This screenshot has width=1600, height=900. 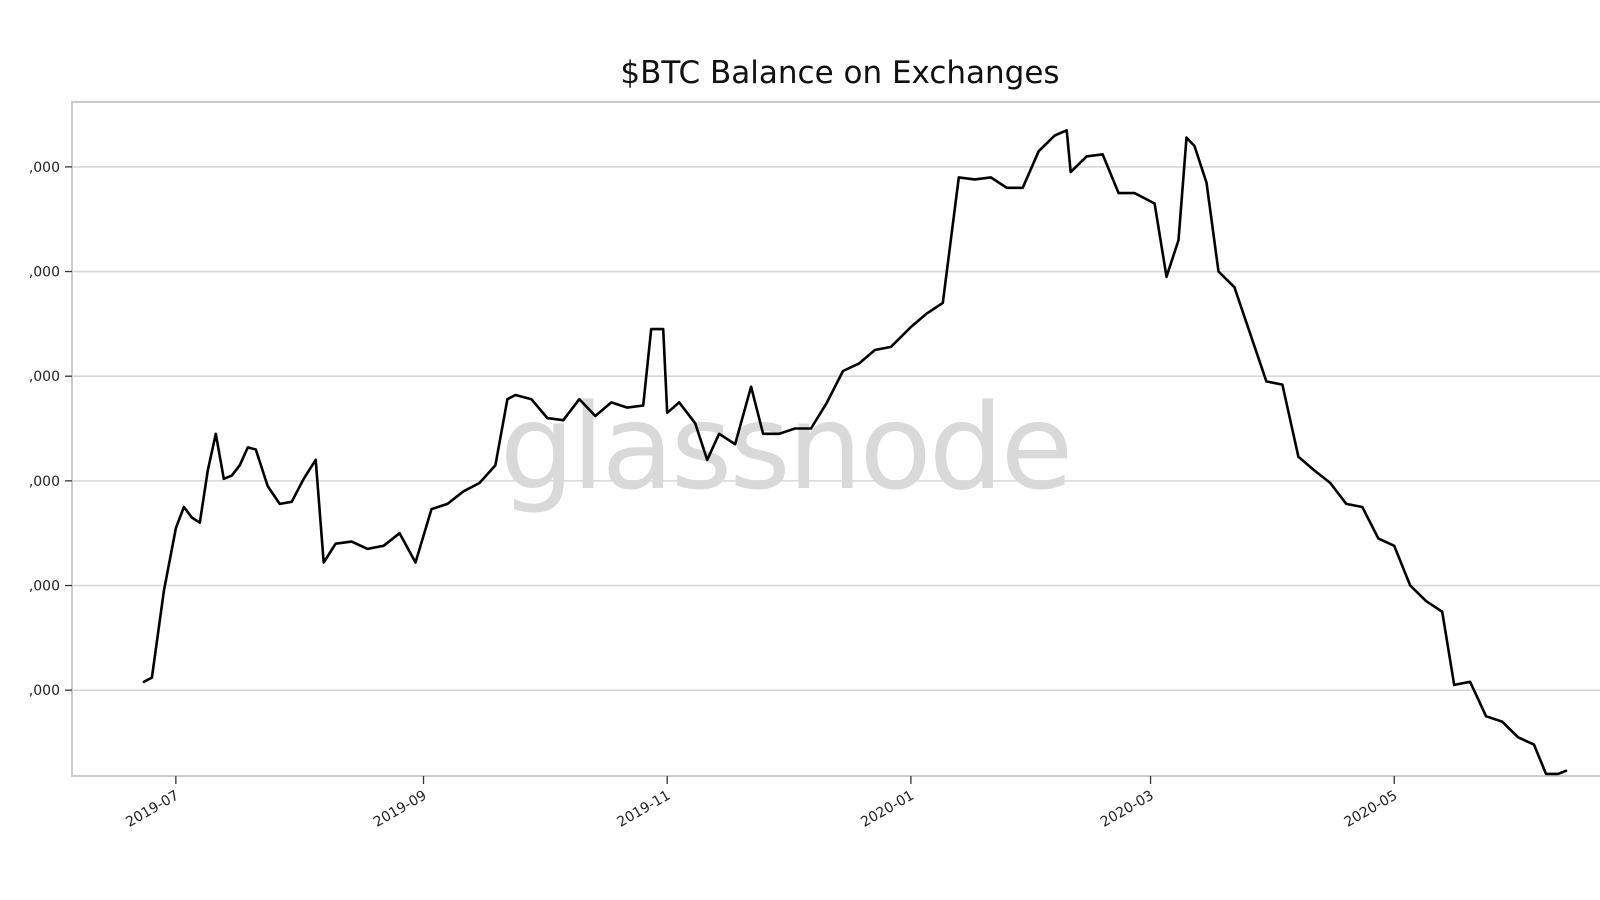 I want to click on x-tick-label: 2019-09, so click(x=400, y=809).